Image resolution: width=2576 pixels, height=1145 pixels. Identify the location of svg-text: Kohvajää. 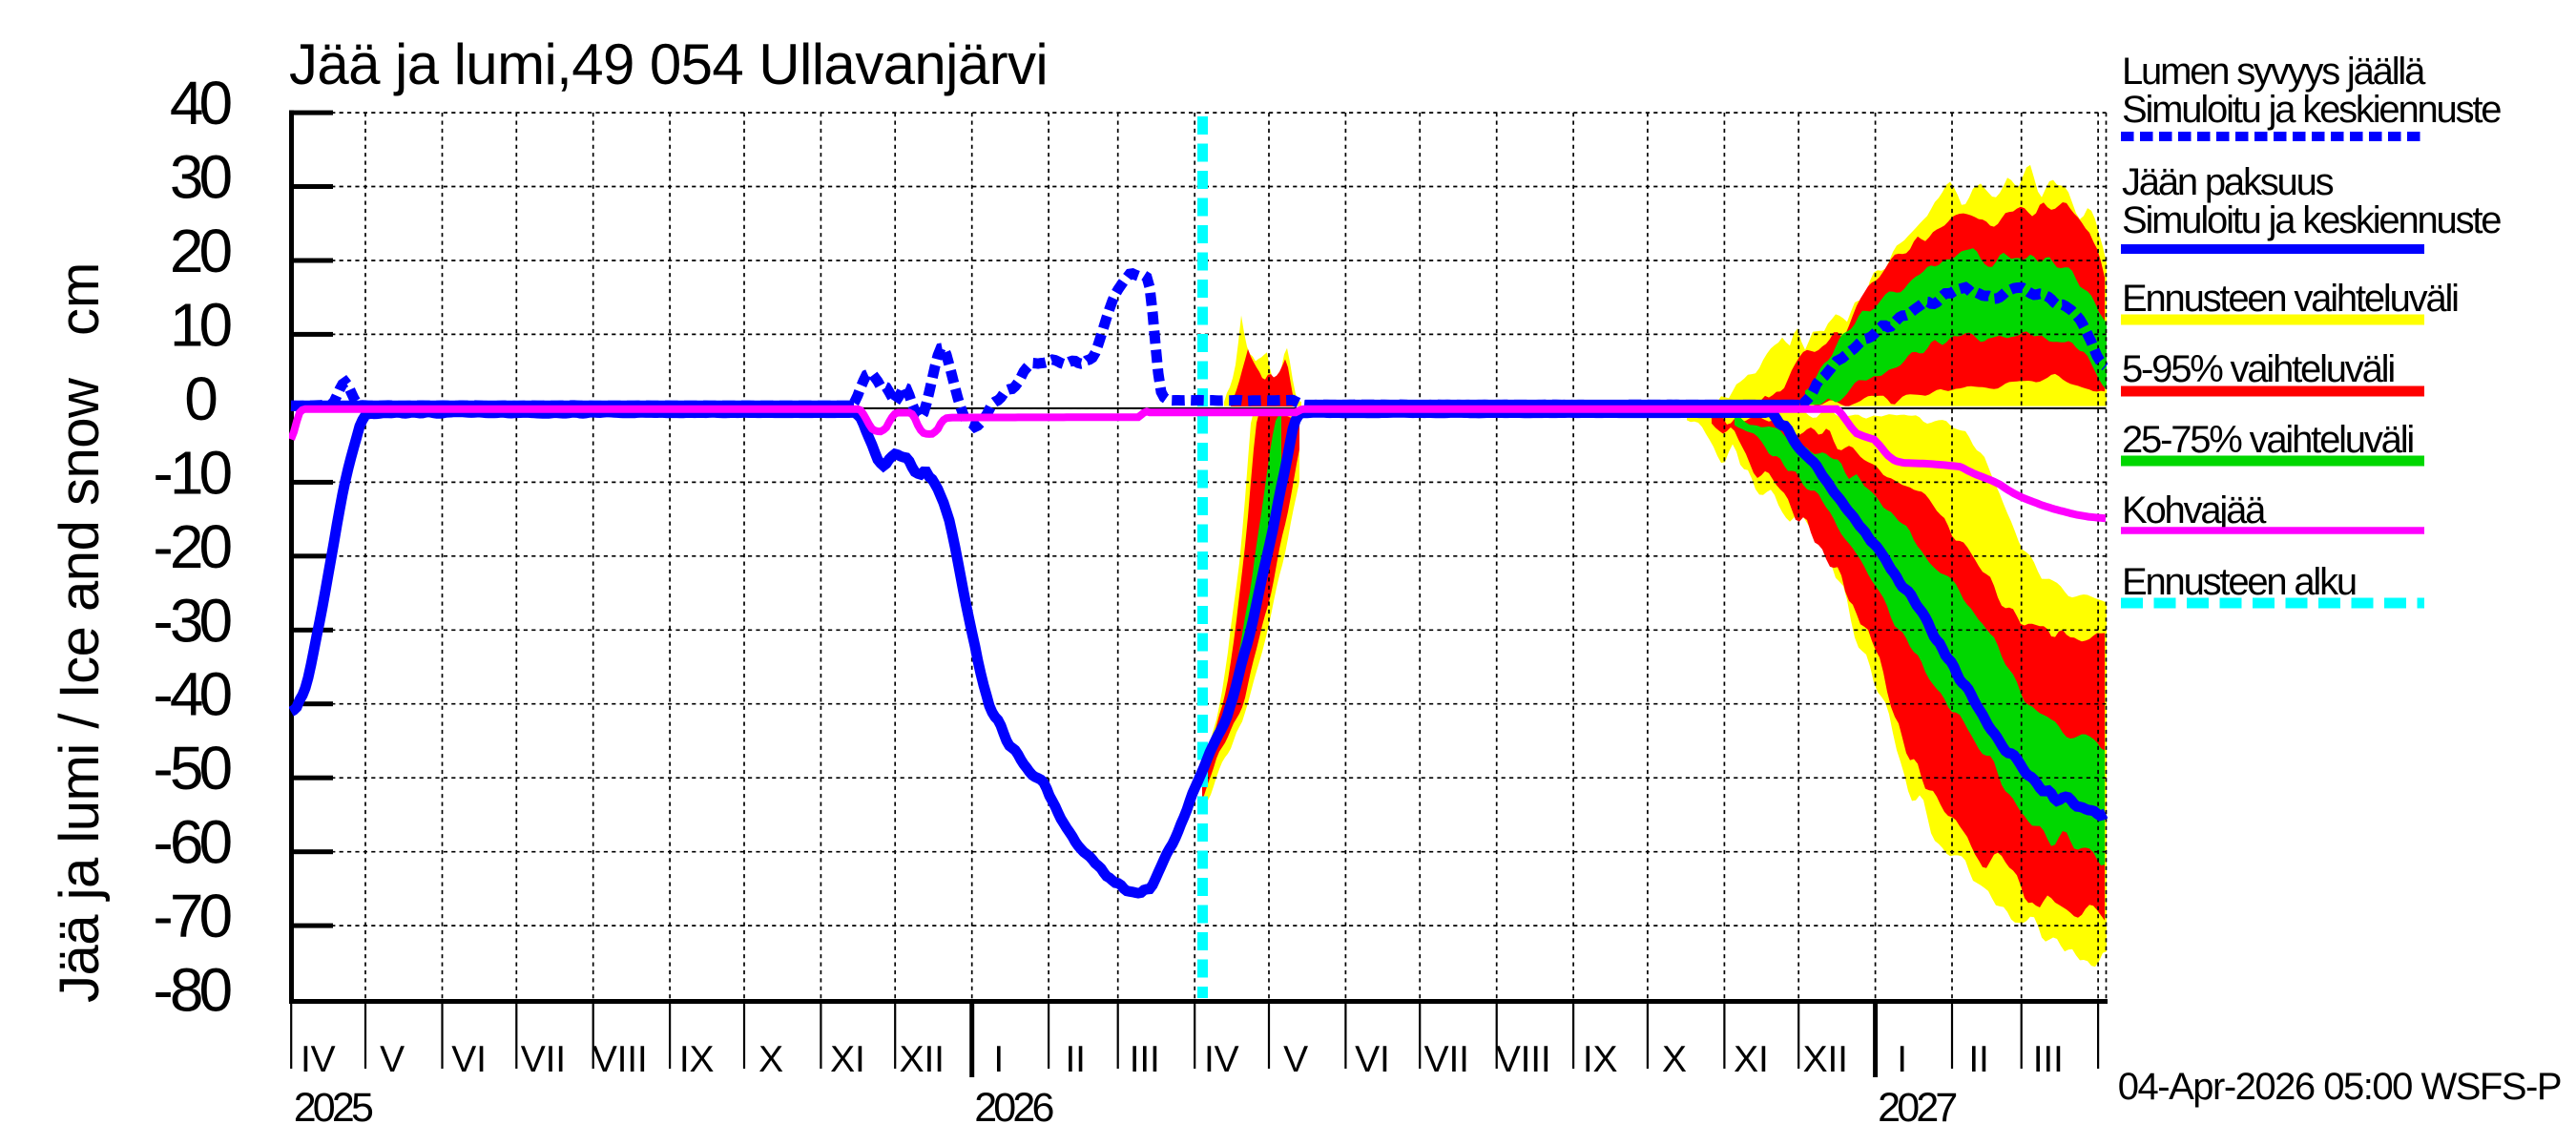
(2194, 510).